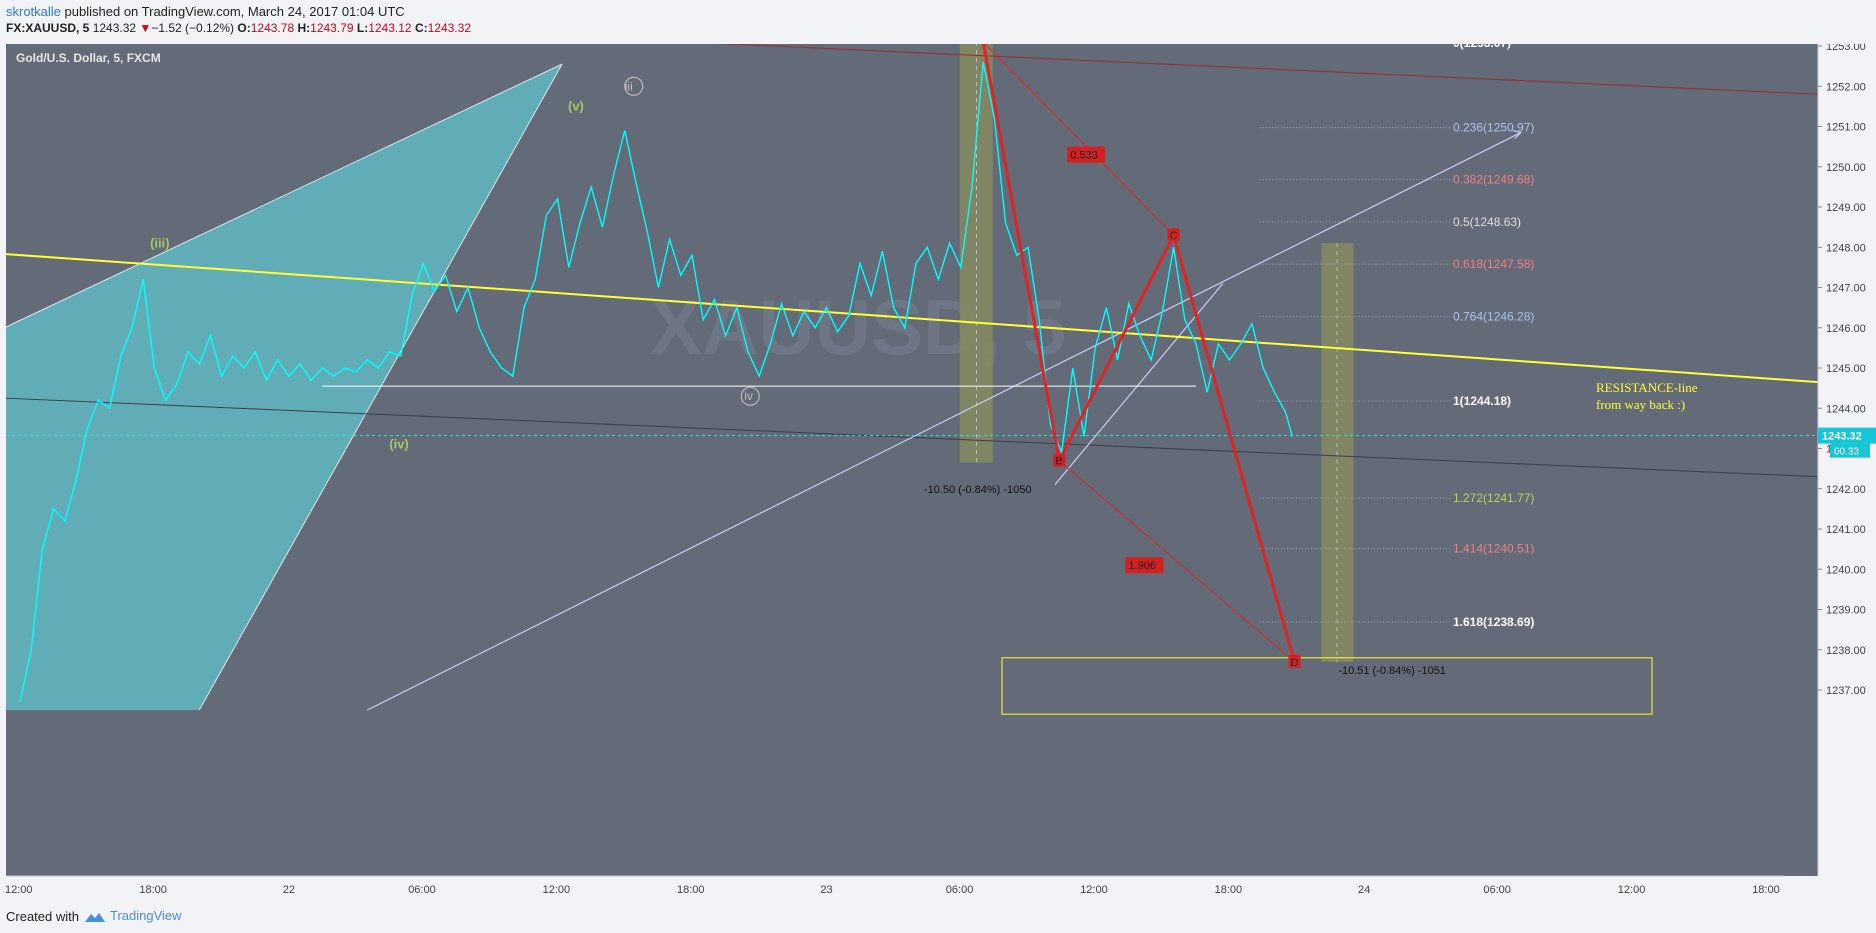  Describe the element at coordinates (1268, 69) in the screenshot. I see `long-trendline-red` at that location.